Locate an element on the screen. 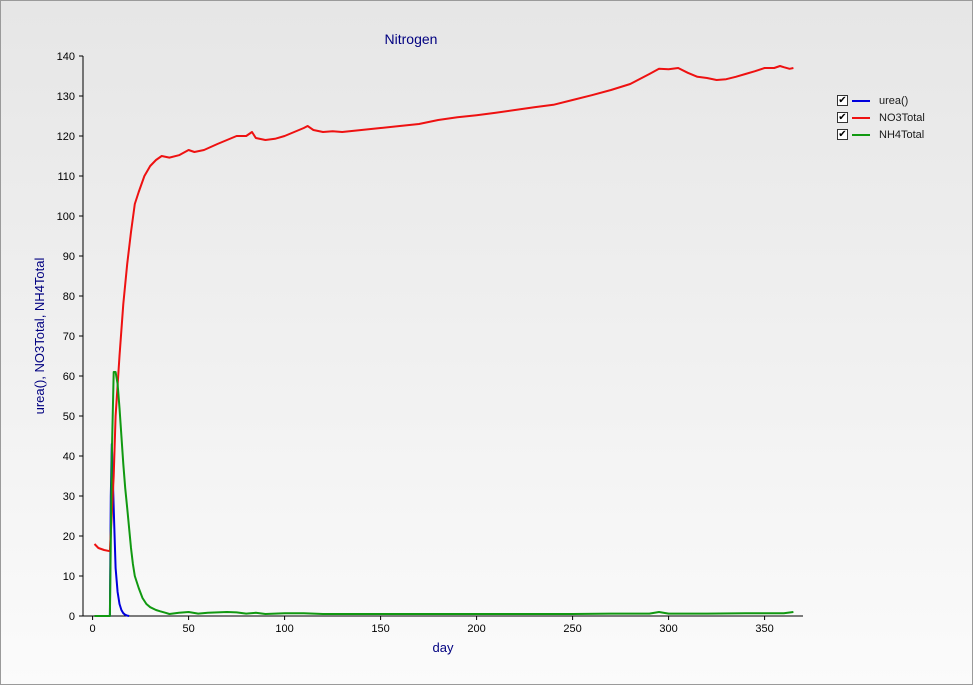  legend-checkbox-no3total: ✔ is located at coordinates (842, 117).